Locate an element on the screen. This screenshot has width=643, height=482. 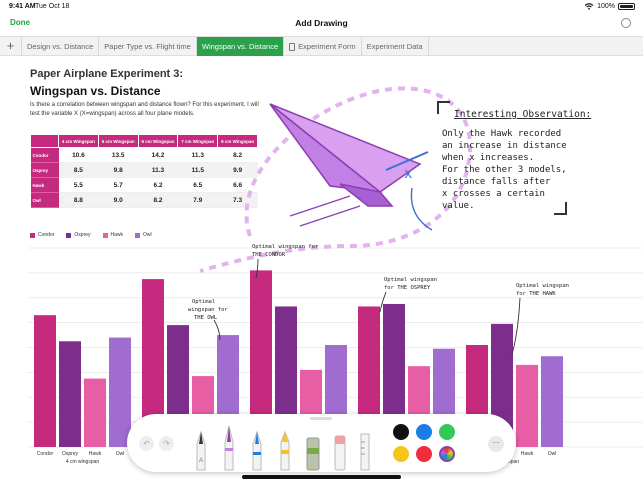
tab-paper-type-vs-flight-time: Paper Type vs. Flight time is located at coordinates (148, 46).